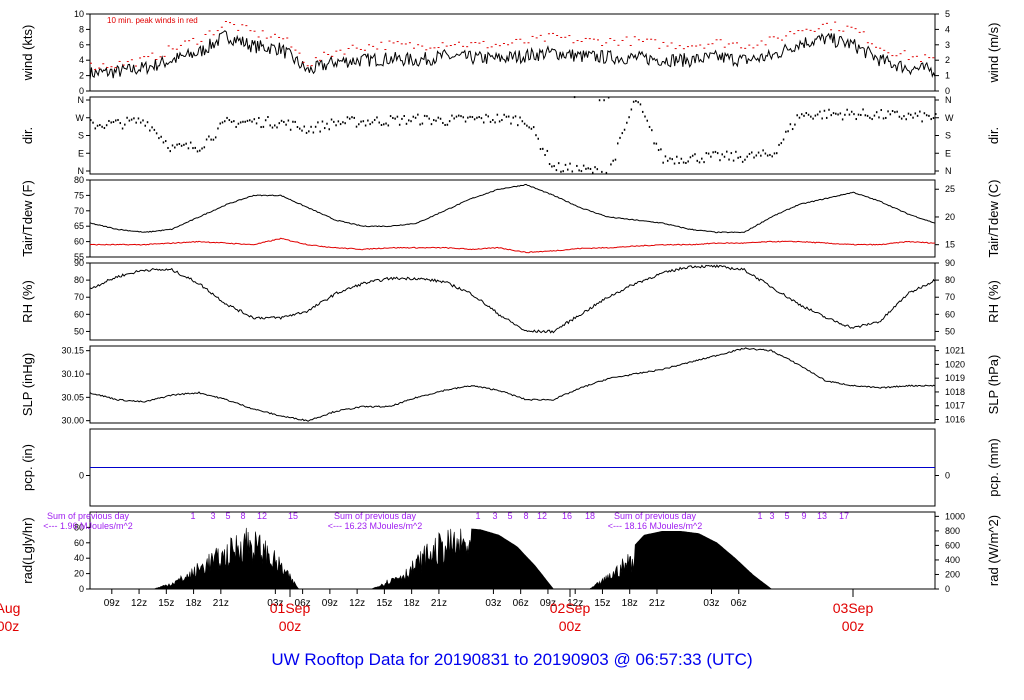 The width and height of the screenshot is (1024, 700). I want to click on slp-left-tick-label: 30.10, so click(72, 374).